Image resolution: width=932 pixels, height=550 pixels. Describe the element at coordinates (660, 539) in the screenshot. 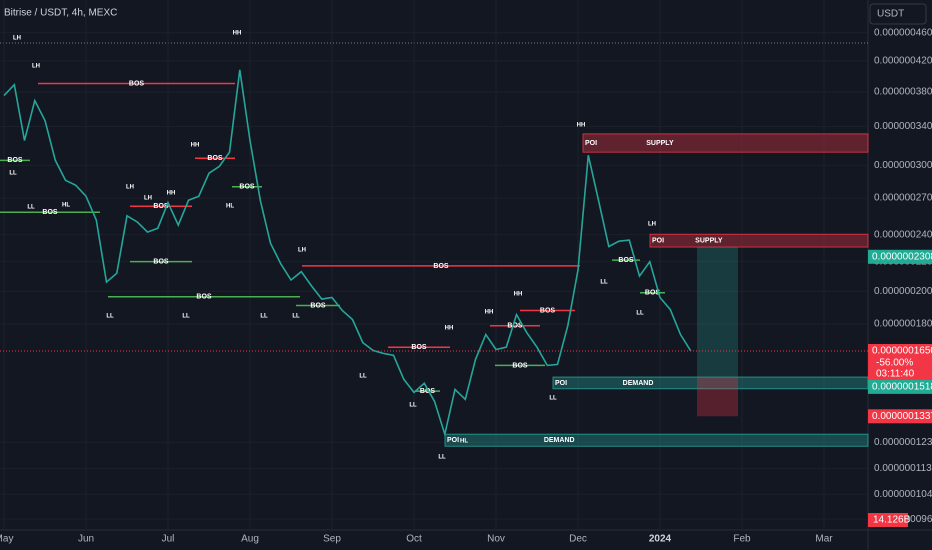

I see `x-tick-label: 2024` at that location.